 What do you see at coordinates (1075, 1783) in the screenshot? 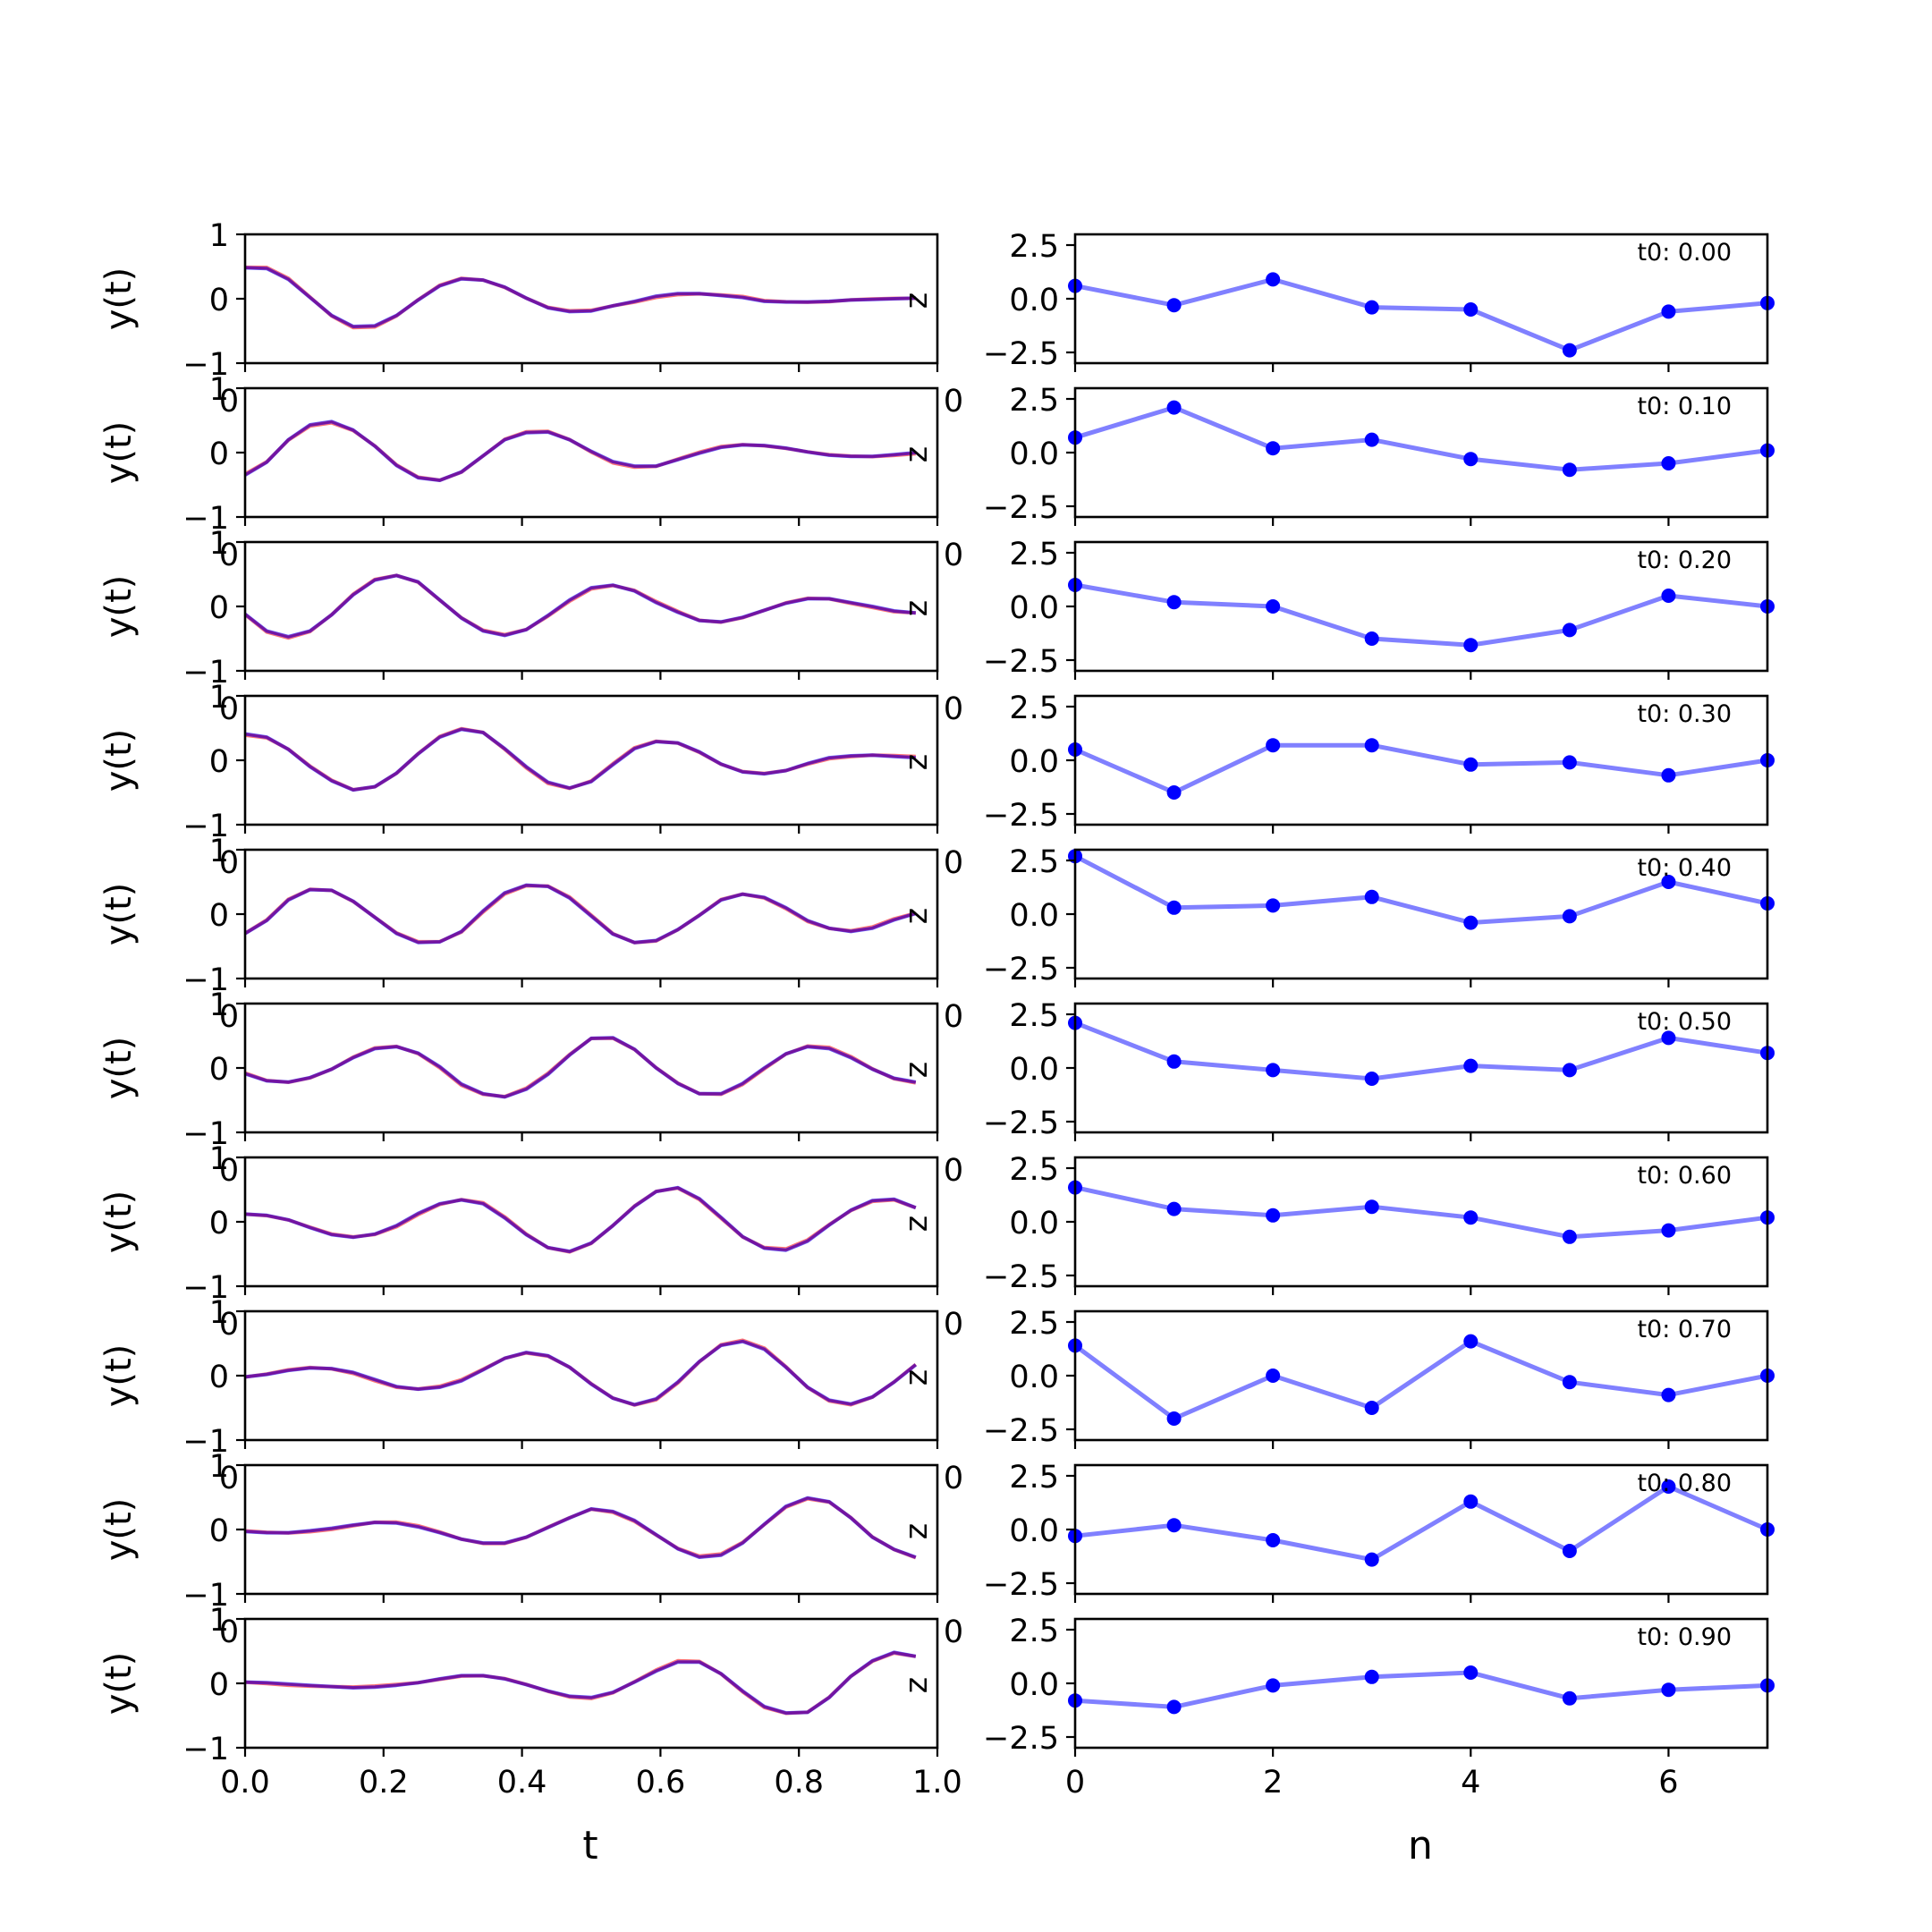
I see `right-x-tick-label: 0` at bounding box center [1075, 1783].